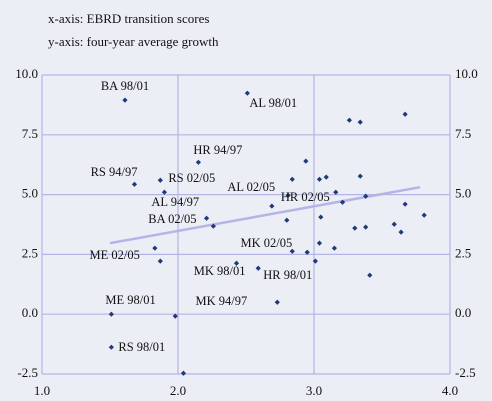 The height and width of the screenshot is (401, 492). I want to click on point-label: HR 02/05, so click(305, 197).